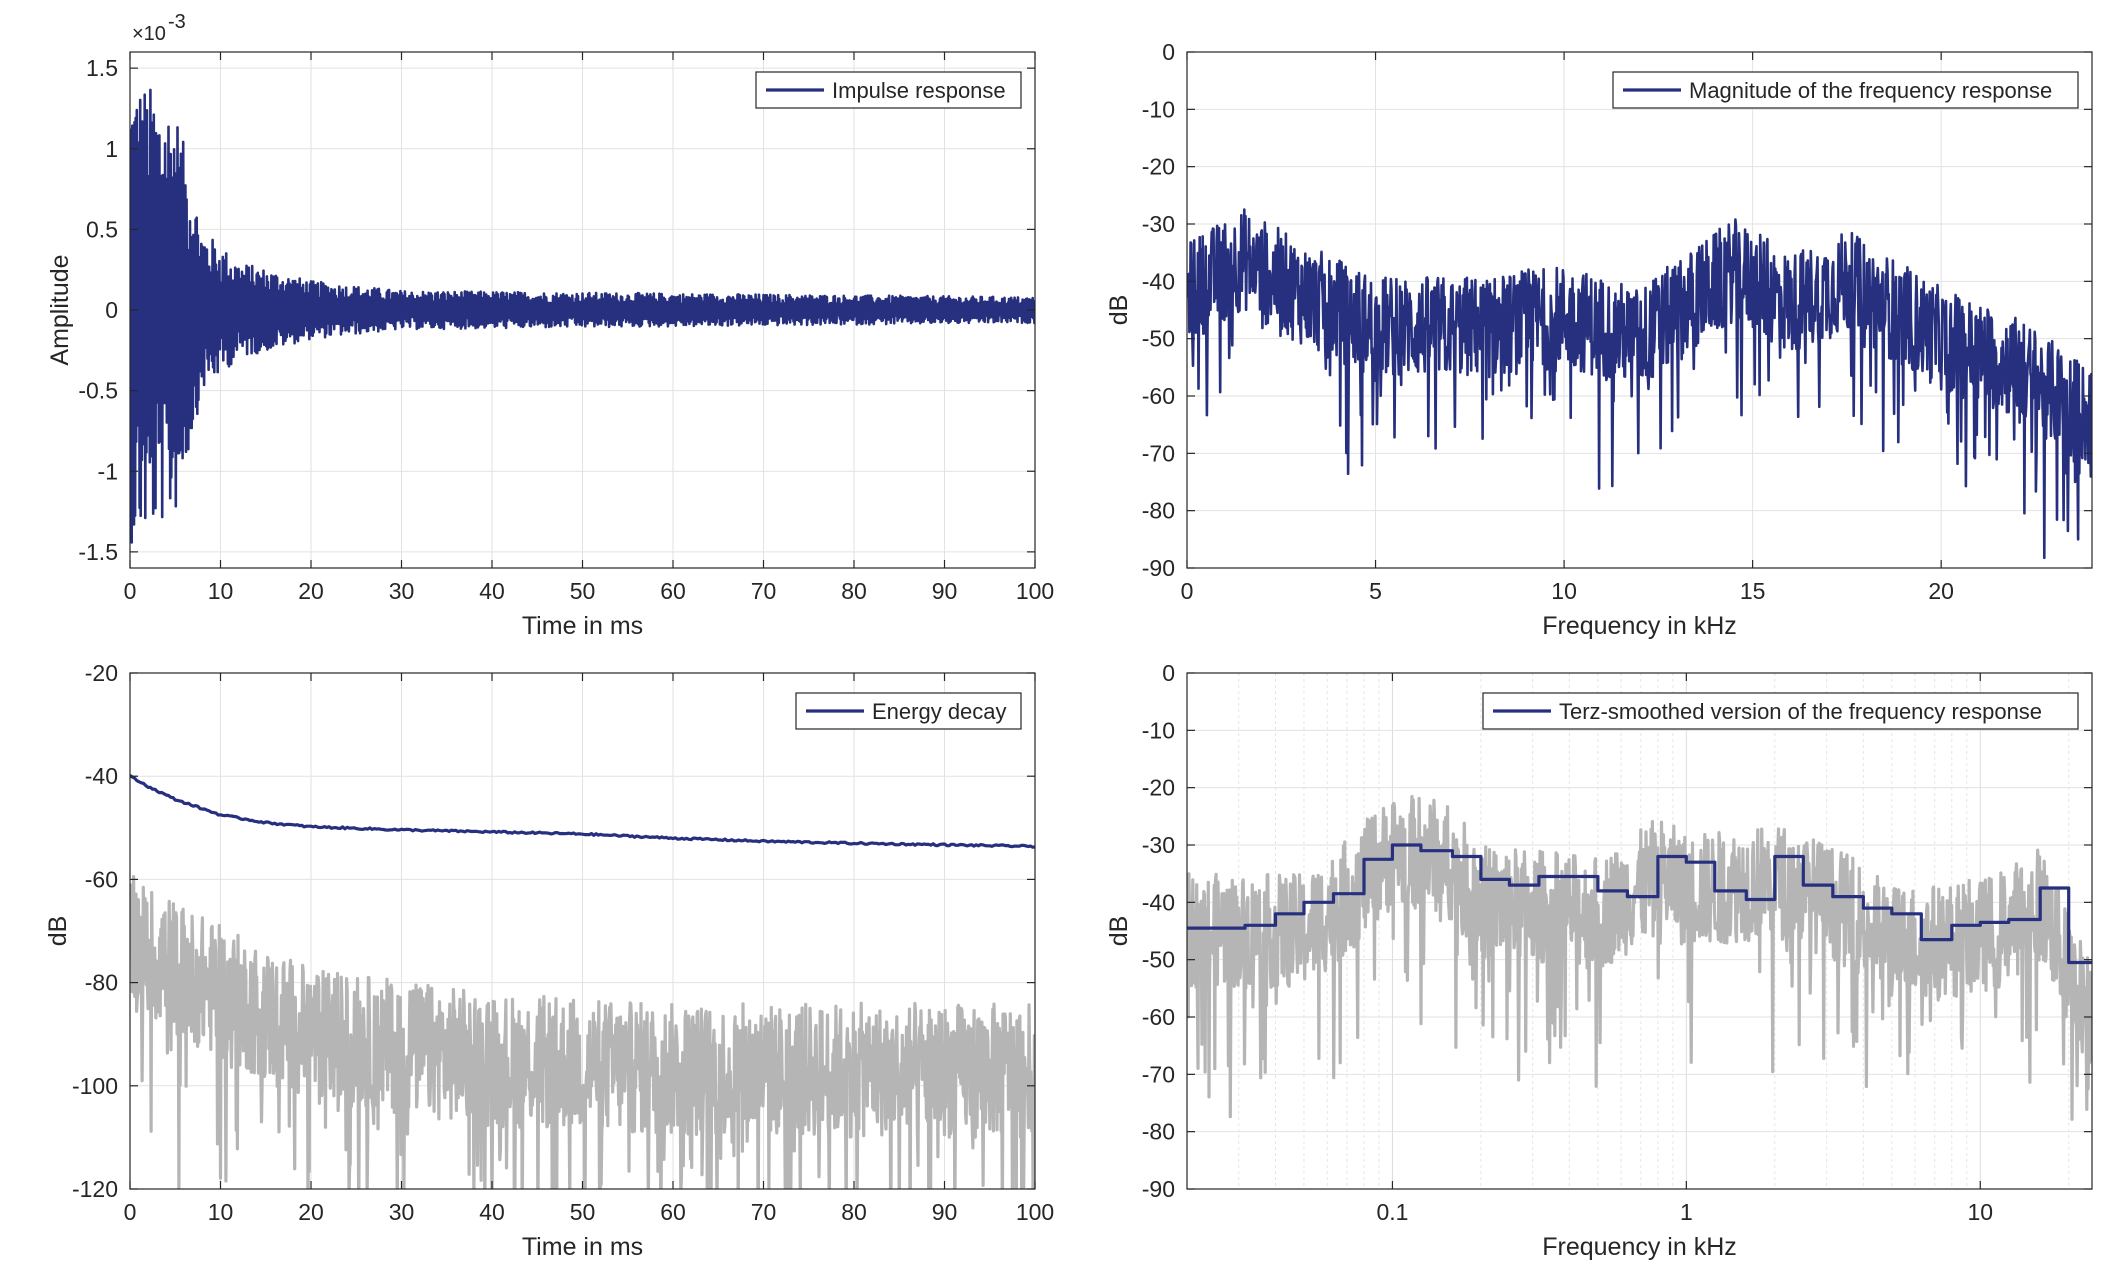 This screenshot has height=1276, width=2126. What do you see at coordinates (177, 22) in the screenshot?
I see `y-exponent-power: -3` at bounding box center [177, 22].